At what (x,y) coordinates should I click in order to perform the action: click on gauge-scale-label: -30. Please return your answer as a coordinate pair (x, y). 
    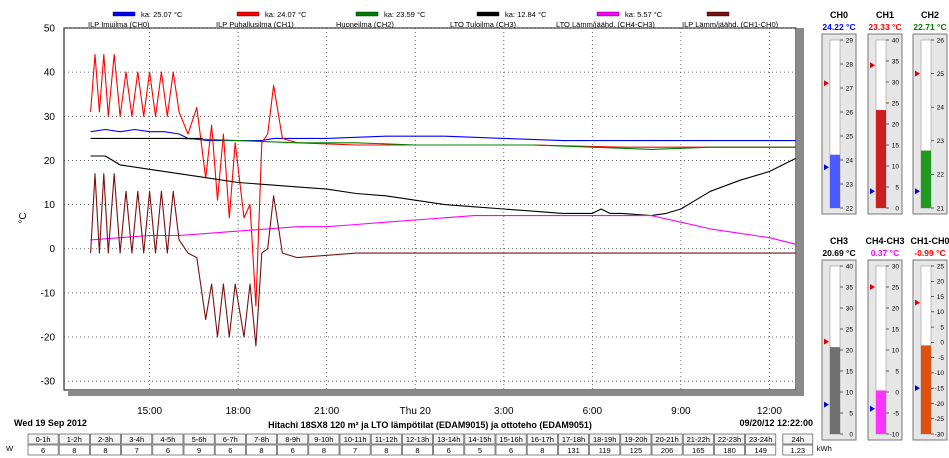
    Looking at the image, I should click on (940, 434).